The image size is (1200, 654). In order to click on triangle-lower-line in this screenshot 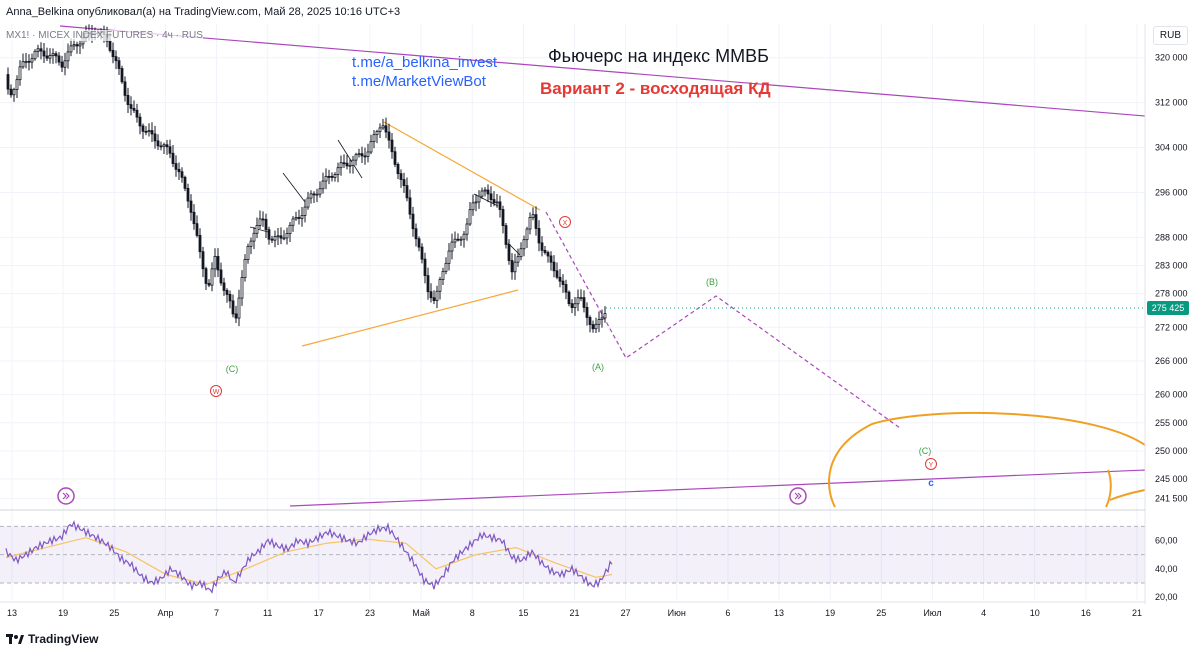, I will do `click(410, 318)`.